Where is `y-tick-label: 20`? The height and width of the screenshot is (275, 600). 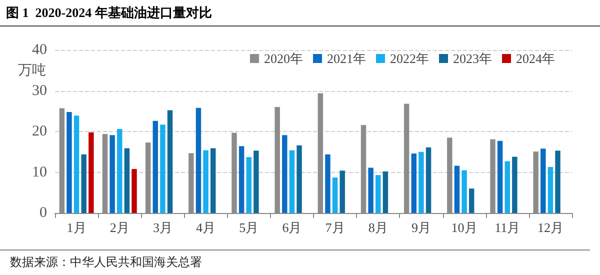
y-tick-label: 20 is located at coordinates (39, 132).